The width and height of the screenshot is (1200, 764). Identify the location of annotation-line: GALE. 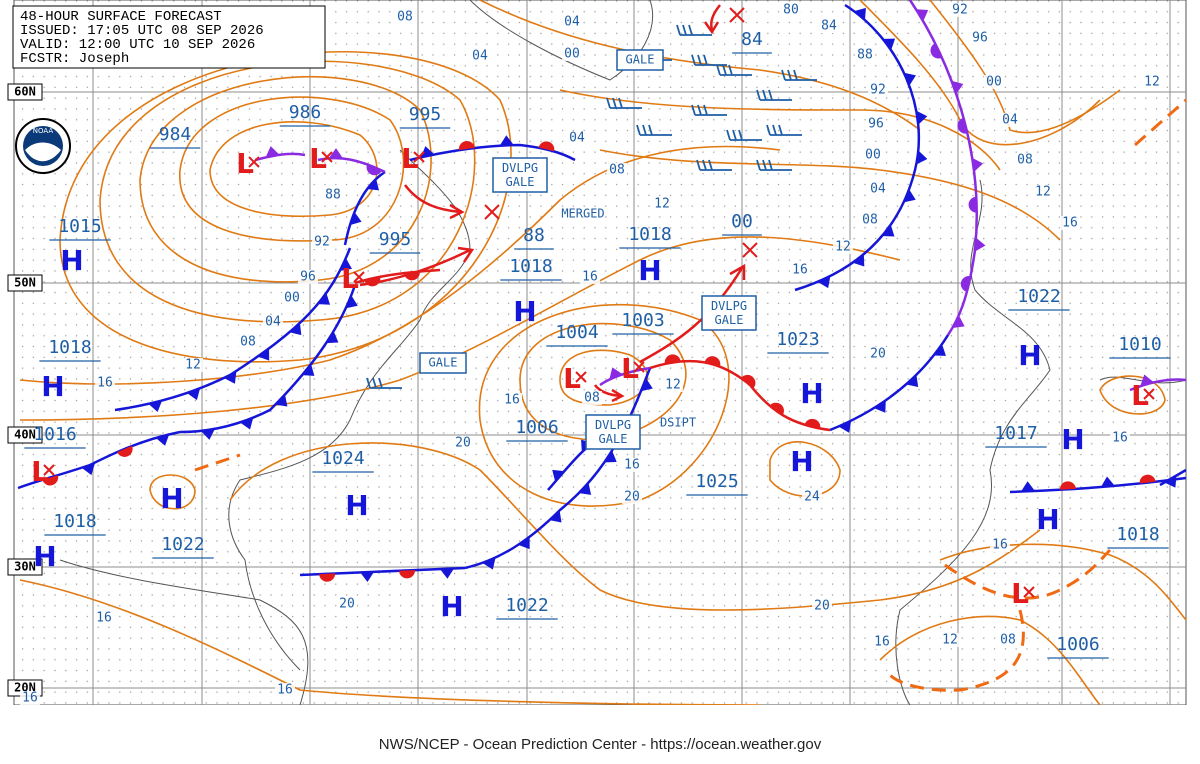
(520, 182).